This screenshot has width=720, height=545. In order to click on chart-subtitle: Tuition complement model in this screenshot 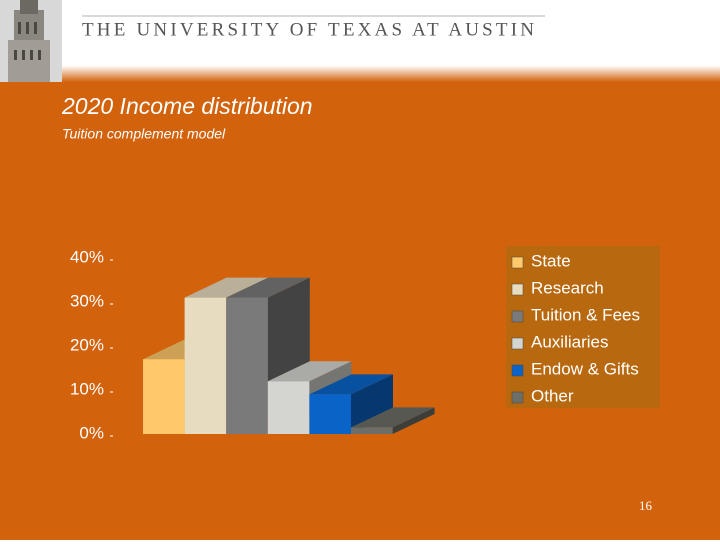, I will do `click(144, 134)`.